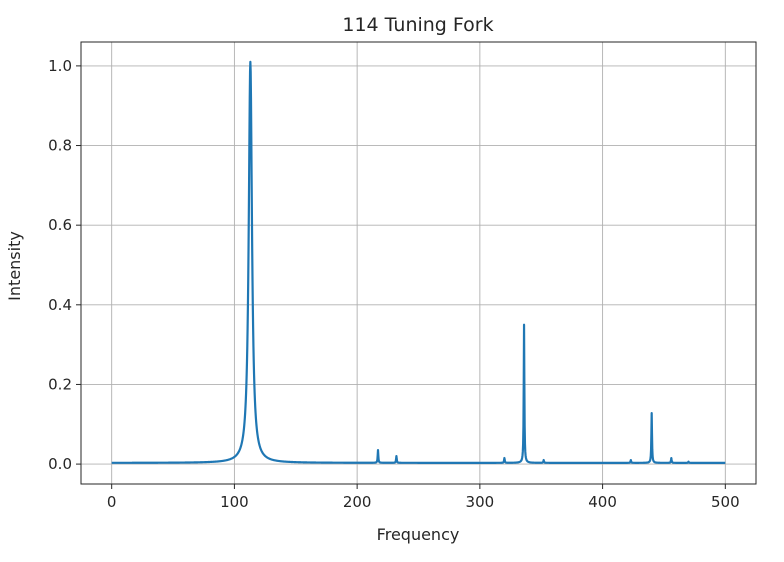 This screenshot has height=562, width=784. I want to click on y-tick-label: 0.2, so click(60, 384).